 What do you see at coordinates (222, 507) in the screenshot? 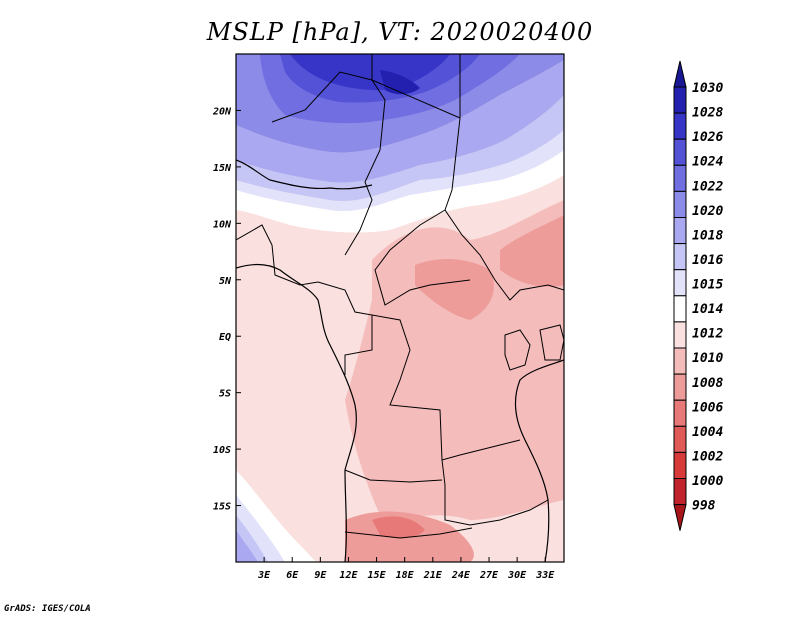
I see `y-tick-label: 15S` at bounding box center [222, 507].